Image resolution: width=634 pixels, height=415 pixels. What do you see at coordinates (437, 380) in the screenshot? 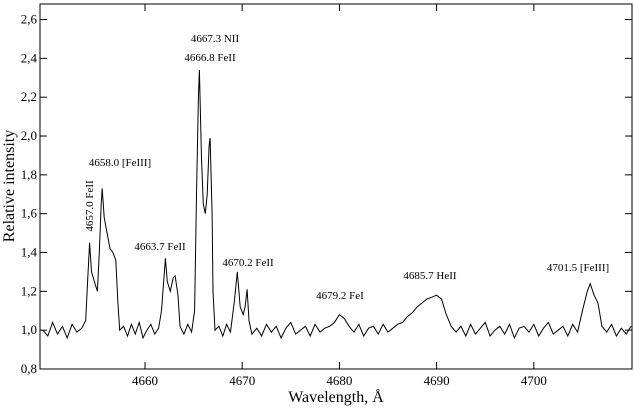
I see `x-tick-label: 4690` at bounding box center [437, 380].